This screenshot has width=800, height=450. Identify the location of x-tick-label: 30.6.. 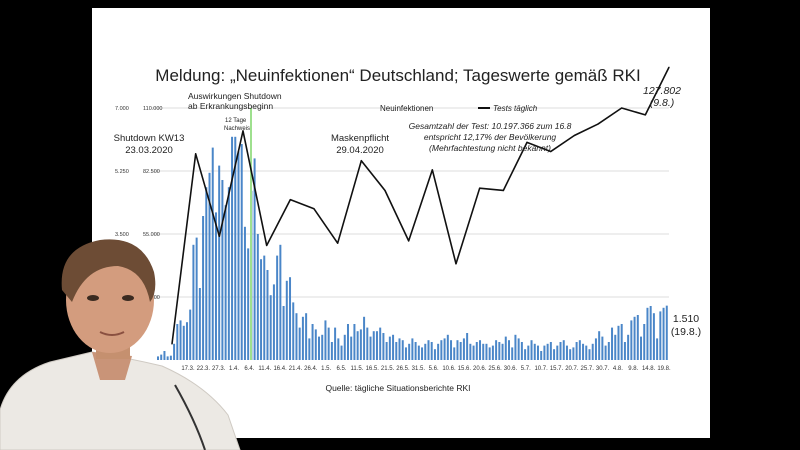
(511, 369).